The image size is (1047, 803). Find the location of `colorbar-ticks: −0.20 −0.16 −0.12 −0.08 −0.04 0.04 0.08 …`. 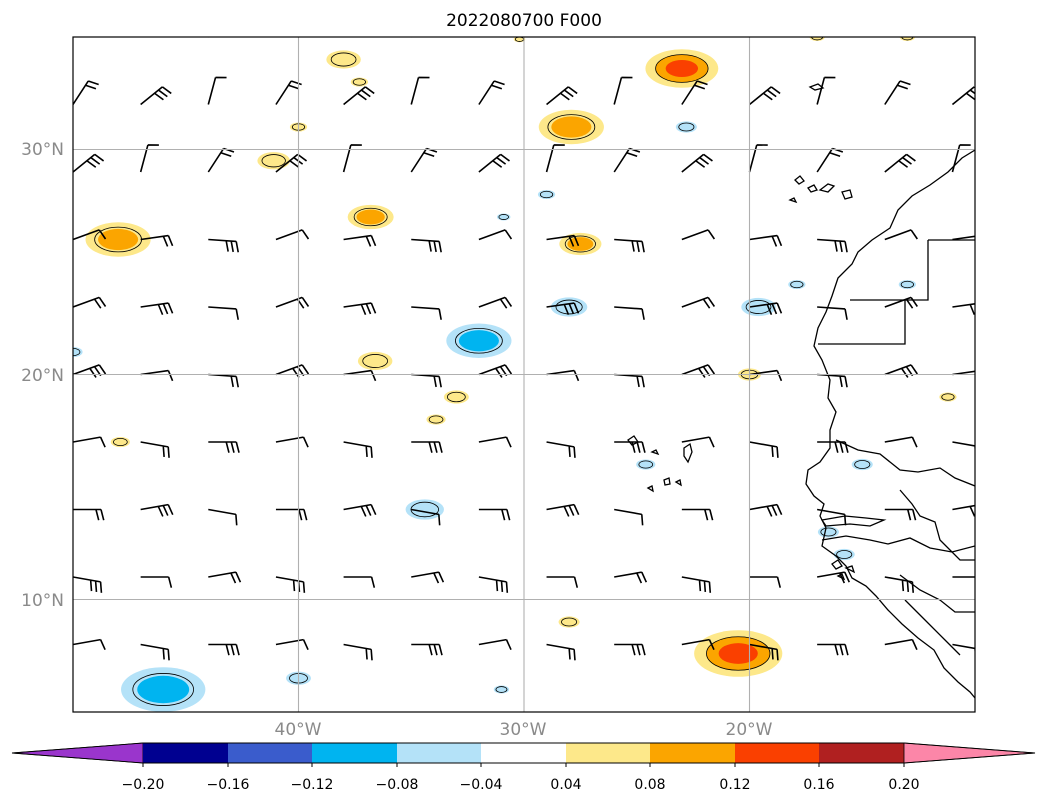

colorbar-ticks: −0.20 −0.16 −0.12 −0.08 −0.04 0.04 0.08 … is located at coordinates (521, 778).